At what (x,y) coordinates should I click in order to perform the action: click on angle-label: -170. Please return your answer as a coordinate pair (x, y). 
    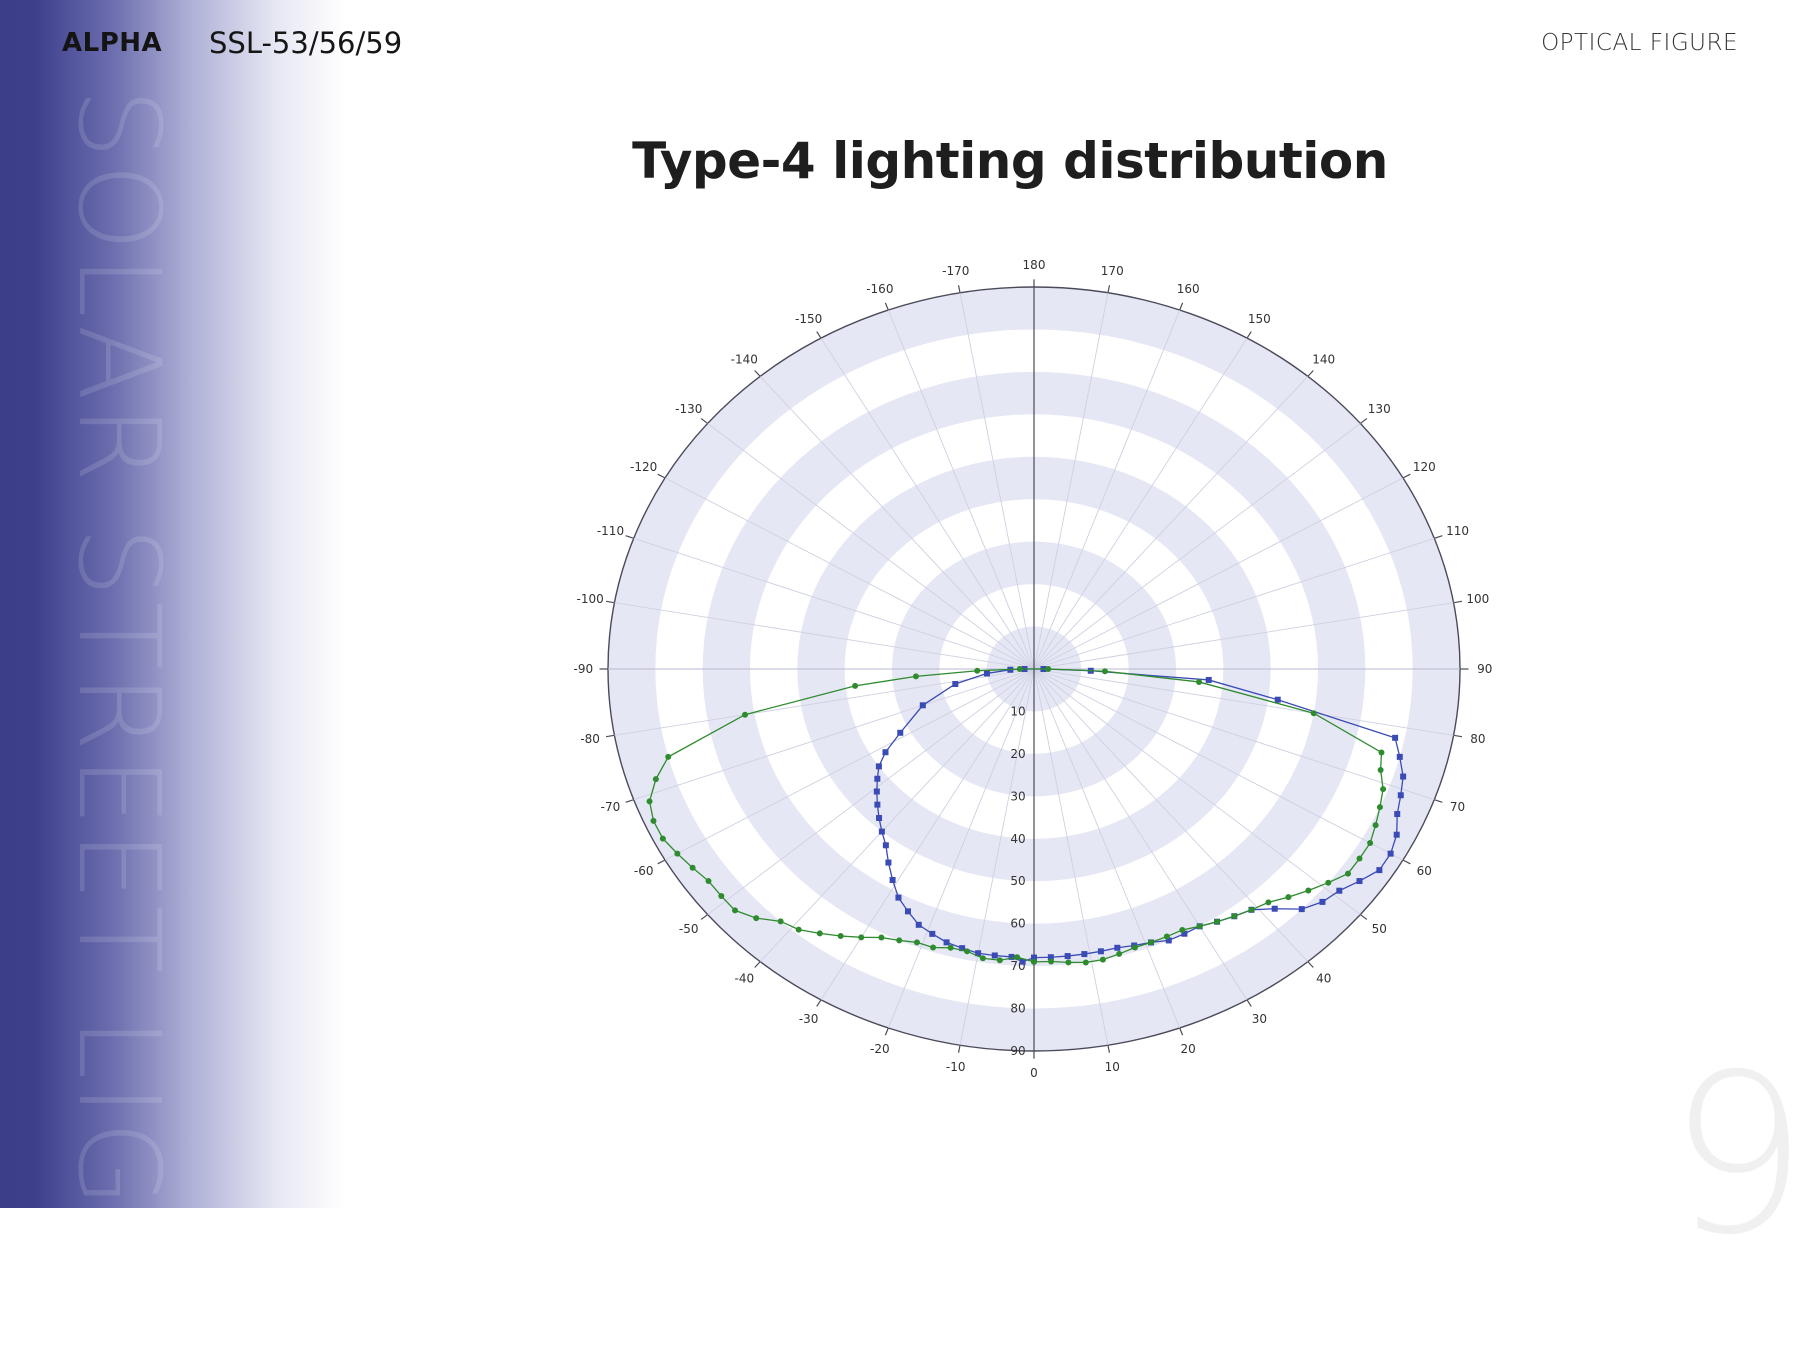
    Looking at the image, I should click on (955, 271).